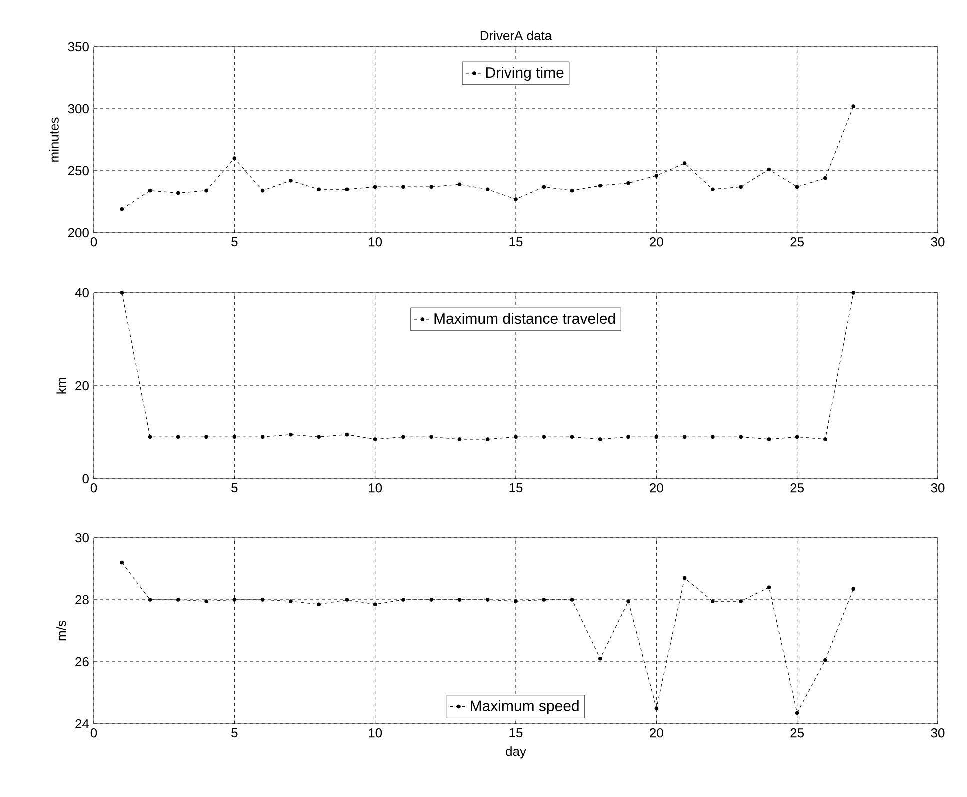  I want to click on y-tick-label: 200, so click(78, 233).